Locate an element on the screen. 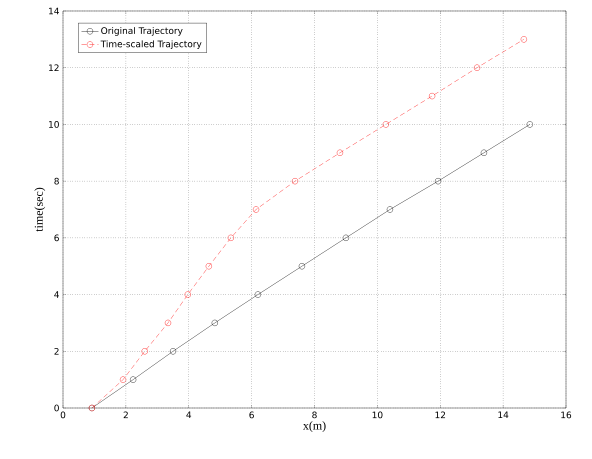 This screenshot has width=592, height=459. x-tick-label: 8 is located at coordinates (314, 415).